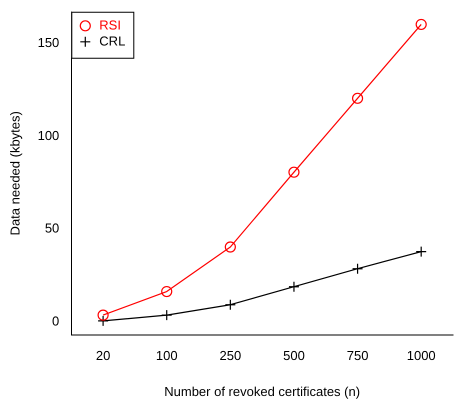 The height and width of the screenshot is (412, 463). What do you see at coordinates (14, 173) in the screenshot?
I see `y-axis-title: Data needed (kbytes)` at bounding box center [14, 173].